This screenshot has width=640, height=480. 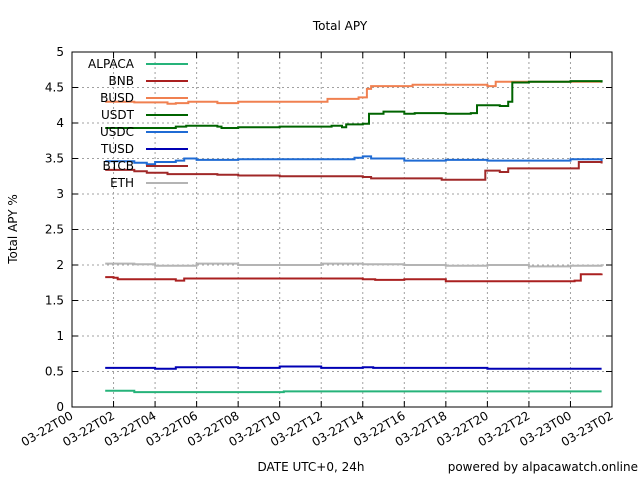 I want to click on legend-label-busd: BUSD, so click(x=117, y=98).